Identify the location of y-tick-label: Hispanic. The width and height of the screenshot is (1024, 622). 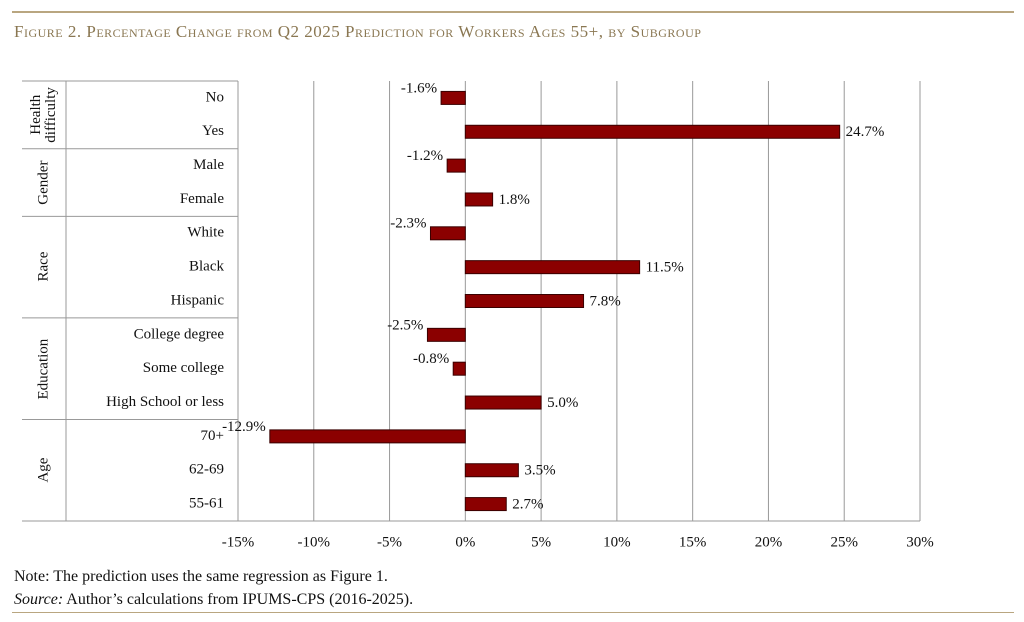
(198, 300).